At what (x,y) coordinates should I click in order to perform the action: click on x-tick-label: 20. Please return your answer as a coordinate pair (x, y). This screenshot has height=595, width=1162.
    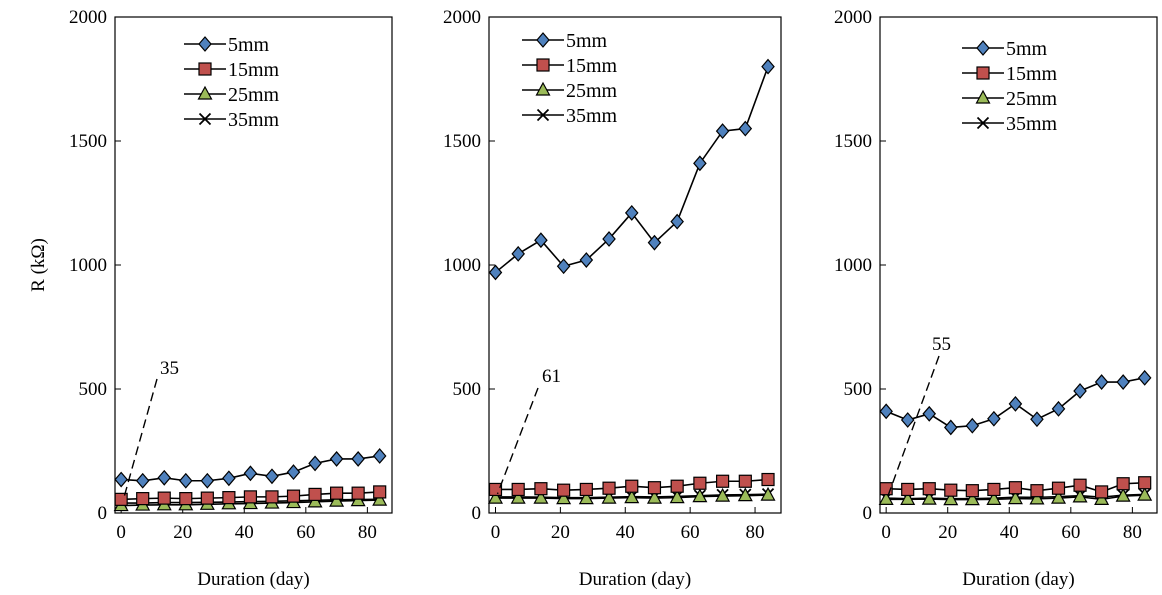
    Looking at the image, I should click on (560, 532).